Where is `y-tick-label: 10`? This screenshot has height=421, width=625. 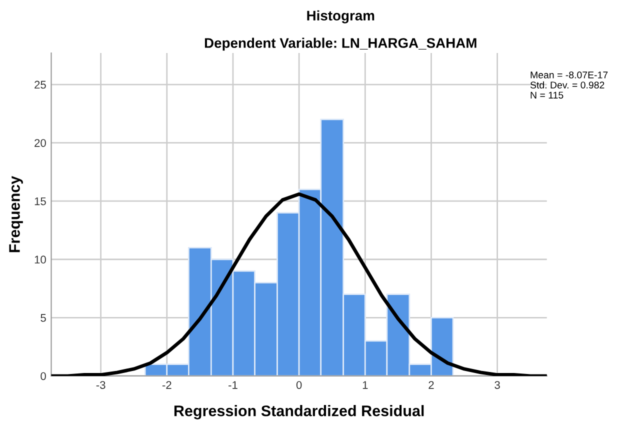 y-tick-label: 10 is located at coordinates (40, 260).